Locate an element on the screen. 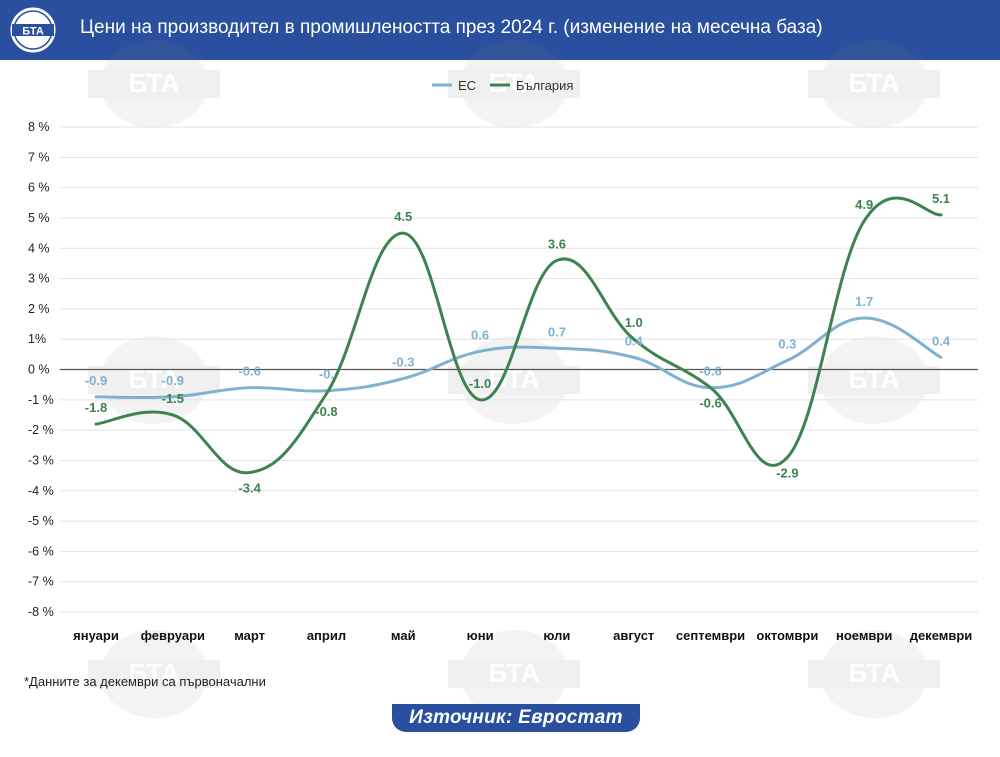  chart-legend: ЕС България is located at coordinates (502, 85).